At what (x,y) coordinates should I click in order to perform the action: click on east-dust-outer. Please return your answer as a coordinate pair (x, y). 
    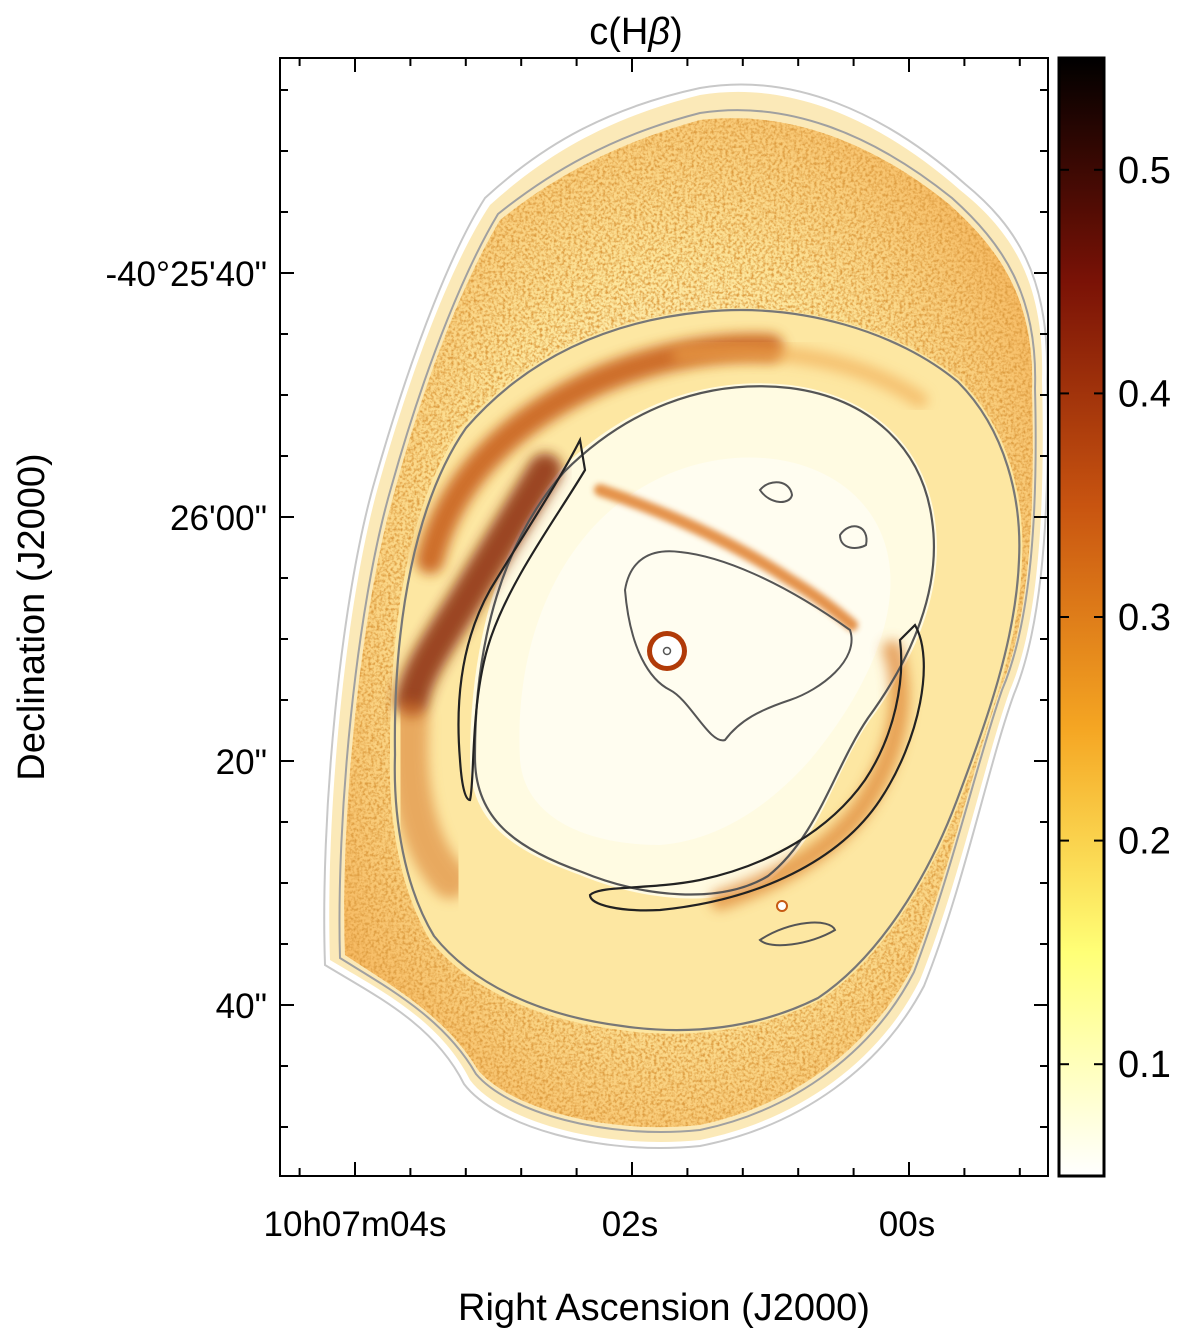
    Looking at the image, I should click on (429, 800).